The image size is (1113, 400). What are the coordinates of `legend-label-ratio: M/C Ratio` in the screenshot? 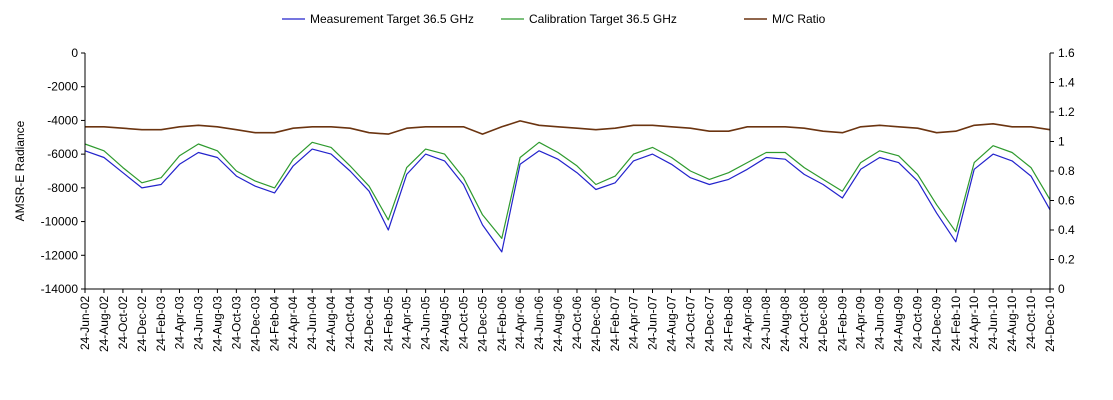 It's located at (799, 19).